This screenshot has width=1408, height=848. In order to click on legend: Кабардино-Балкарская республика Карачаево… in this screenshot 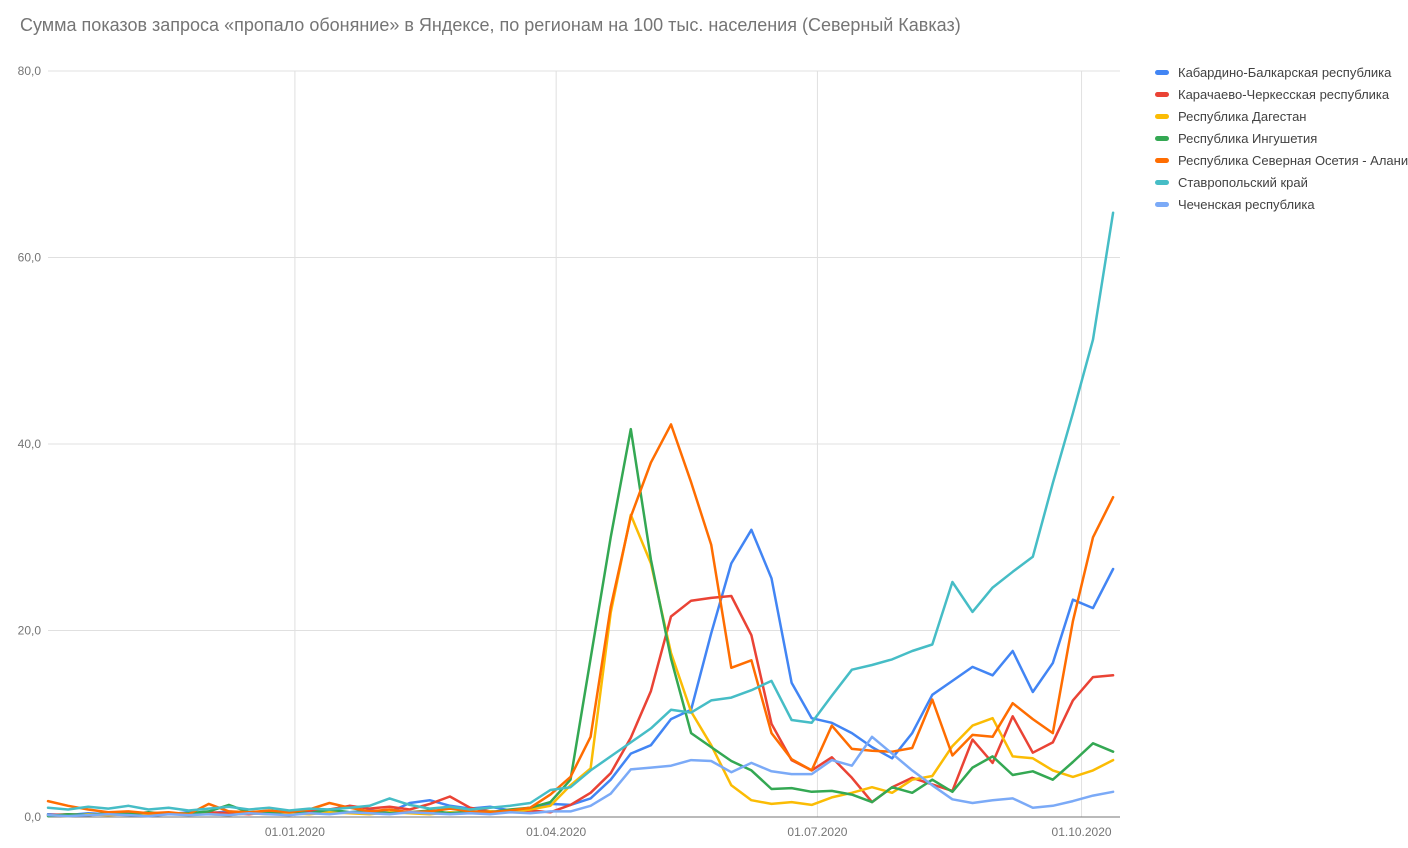, I will do `click(1281, 138)`.